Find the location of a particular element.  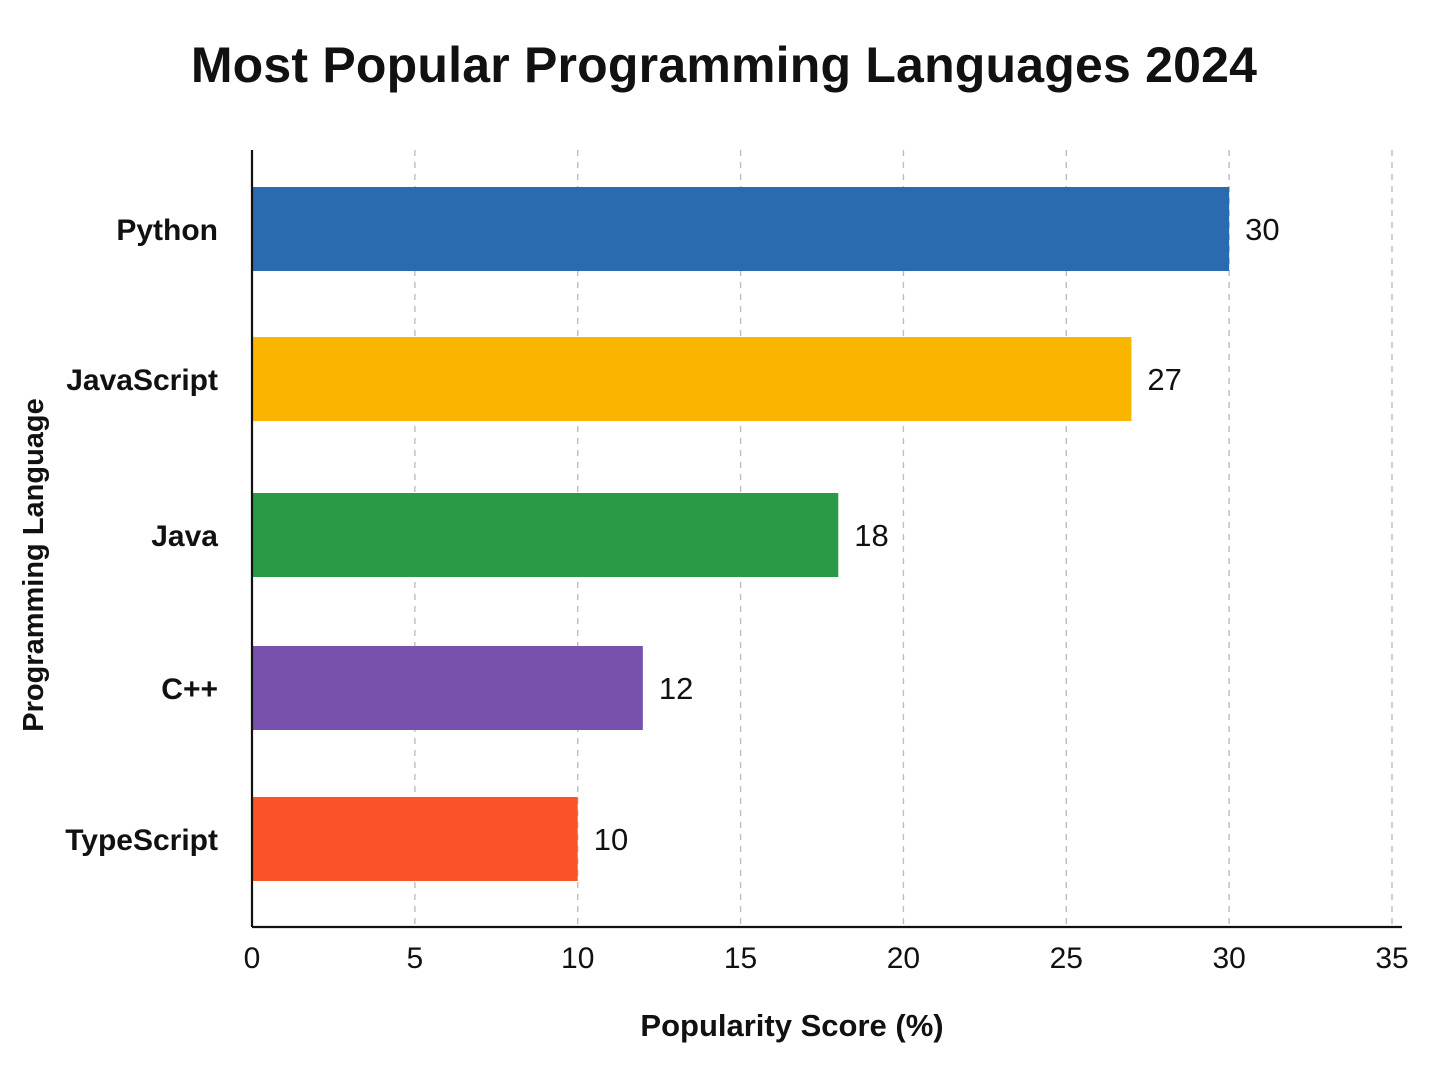

x-tick-label-30: 30 is located at coordinates (1228, 958).